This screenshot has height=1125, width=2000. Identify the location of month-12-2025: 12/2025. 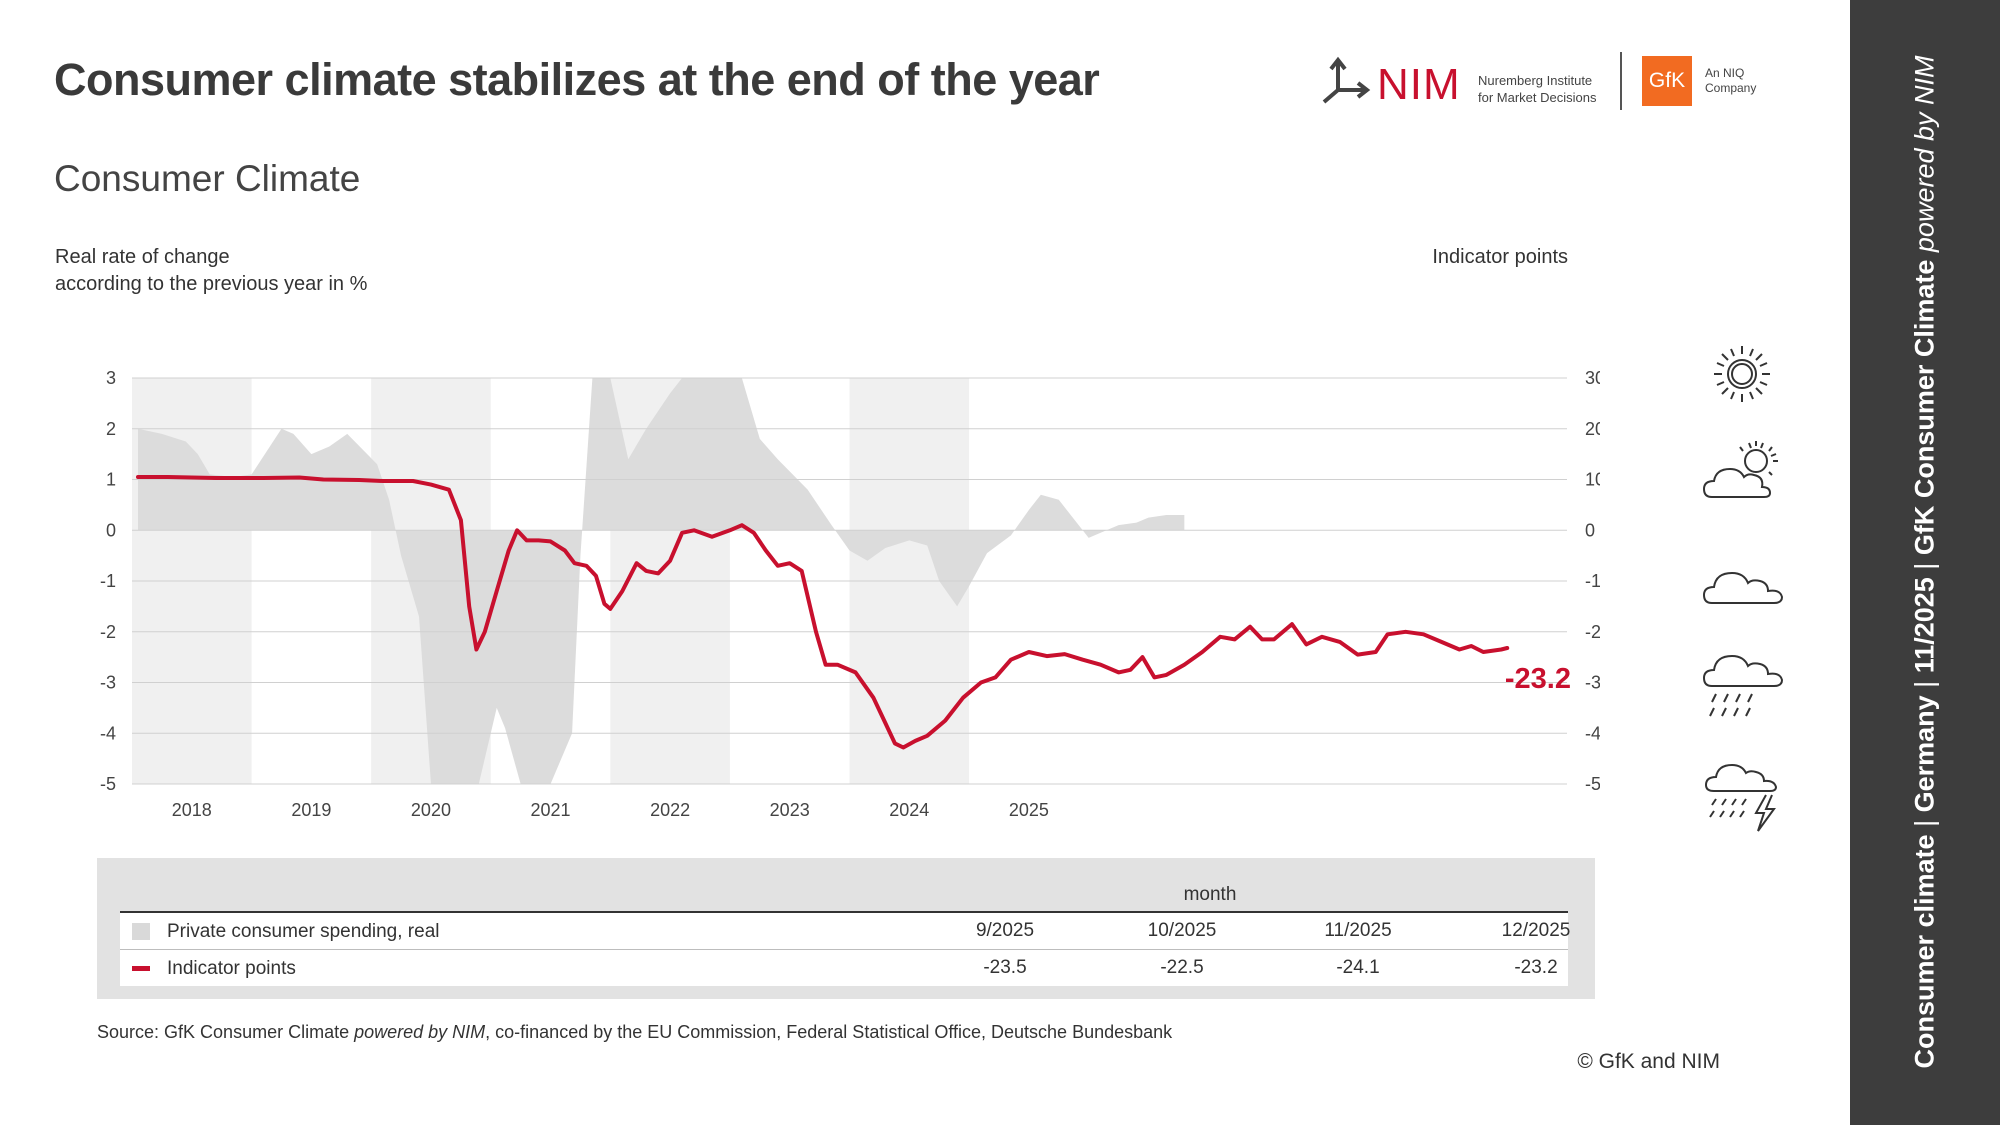
(1536, 930).